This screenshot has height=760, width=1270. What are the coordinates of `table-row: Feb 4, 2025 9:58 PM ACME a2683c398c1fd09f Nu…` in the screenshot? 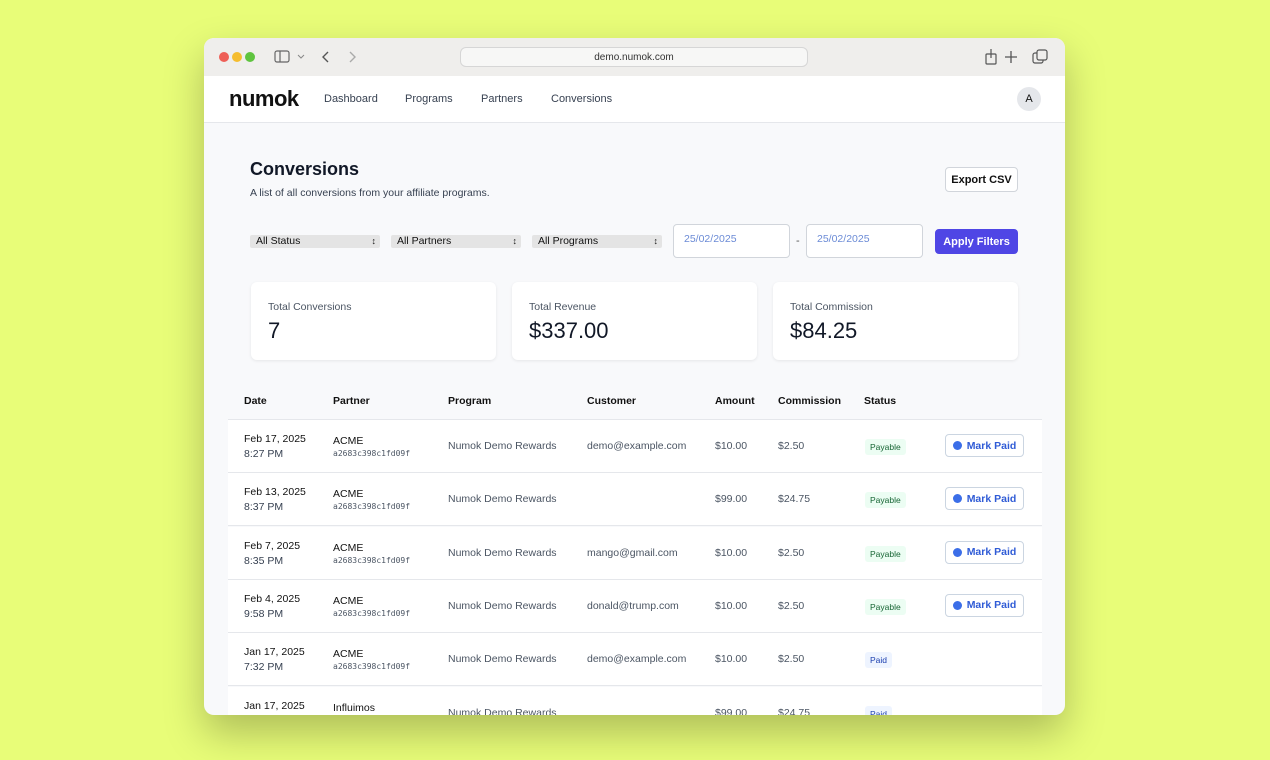 It's located at (635, 606).